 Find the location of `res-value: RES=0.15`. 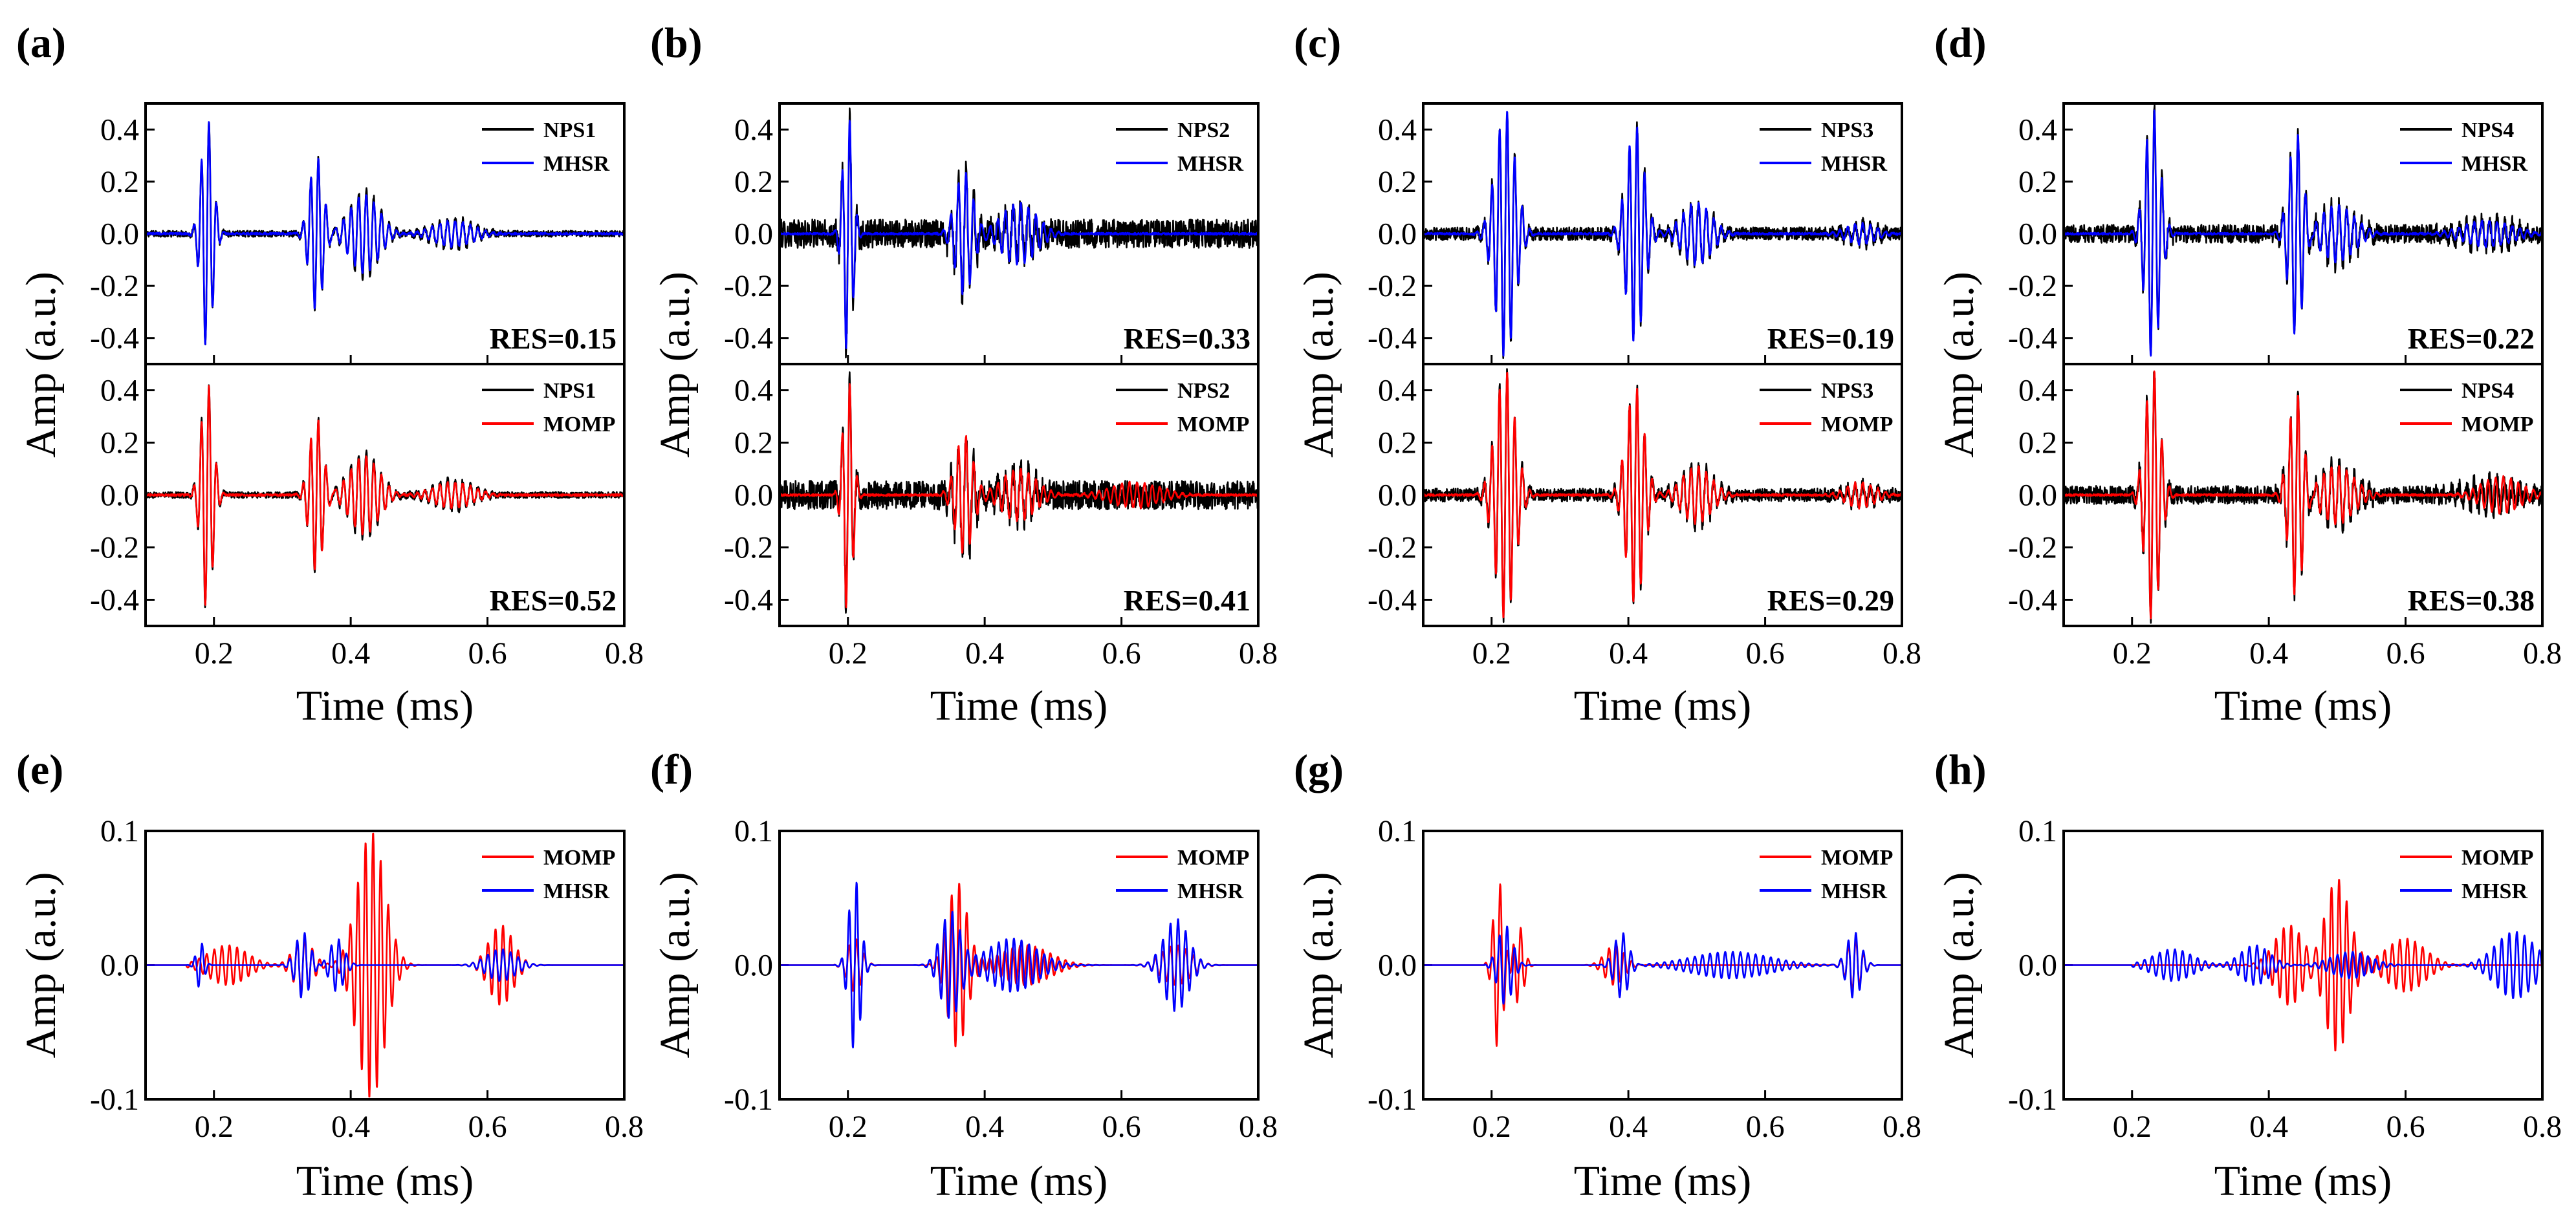

res-value: RES=0.15 is located at coordinates (553, 338).